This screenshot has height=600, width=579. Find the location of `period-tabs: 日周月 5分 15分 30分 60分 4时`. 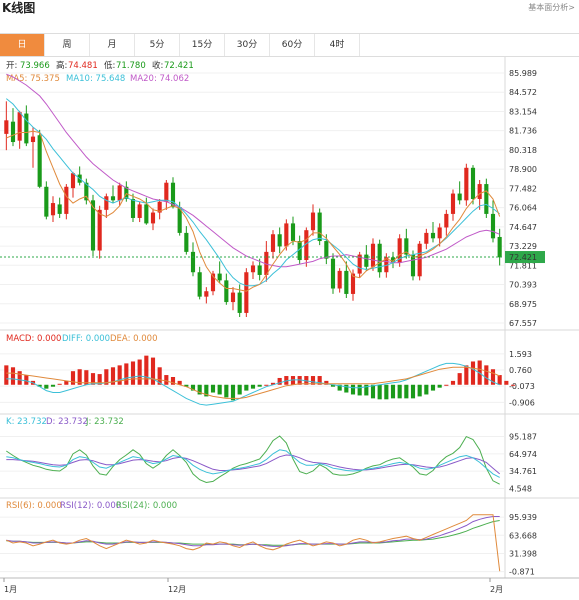

period-tabs: 日周月 5分 15分 30分 60分 4时 is located at coordinates (289, 45).